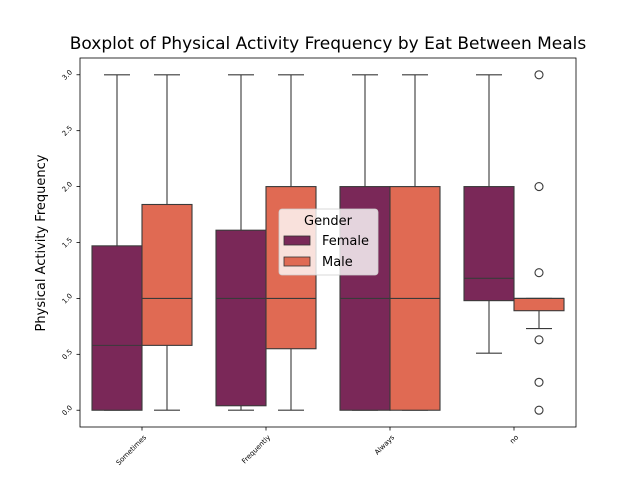  Describe the element at coordinates (297, 261) in the screenshot. I see `legend-swatch-male` at that location.